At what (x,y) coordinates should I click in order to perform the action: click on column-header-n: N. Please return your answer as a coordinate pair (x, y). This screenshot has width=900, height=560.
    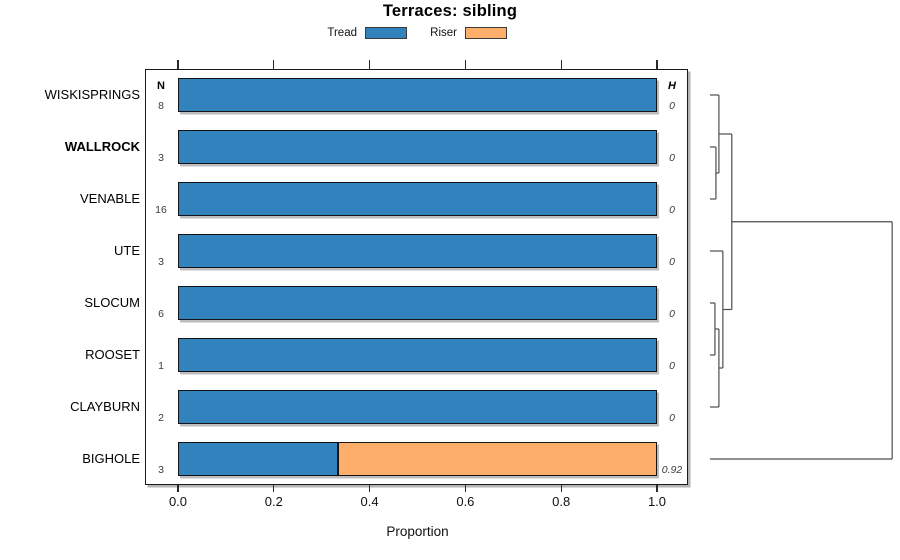
    Looking at the image, I should click on (161, 86).